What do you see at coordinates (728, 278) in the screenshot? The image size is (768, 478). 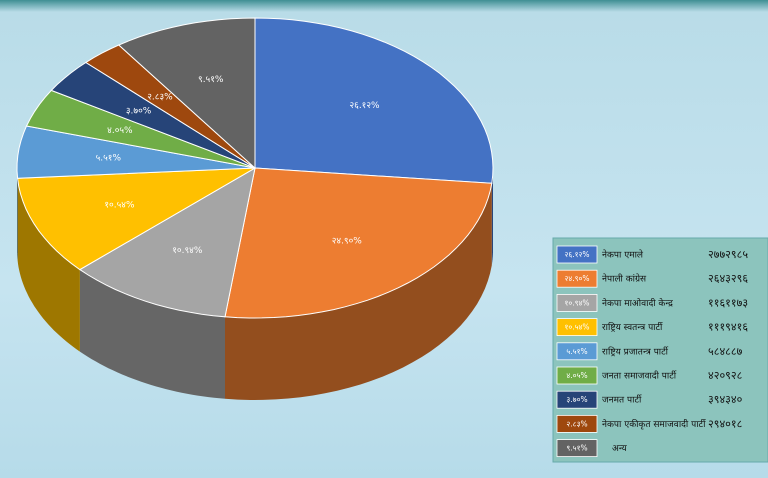 I see `legend-votes: २६४३२९६` at bounding box center [728, 278].